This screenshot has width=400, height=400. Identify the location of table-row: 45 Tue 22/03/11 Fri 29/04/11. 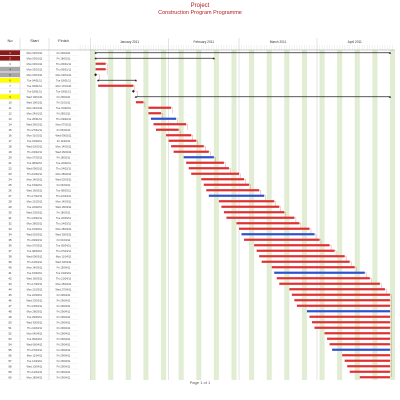
(39, 295).